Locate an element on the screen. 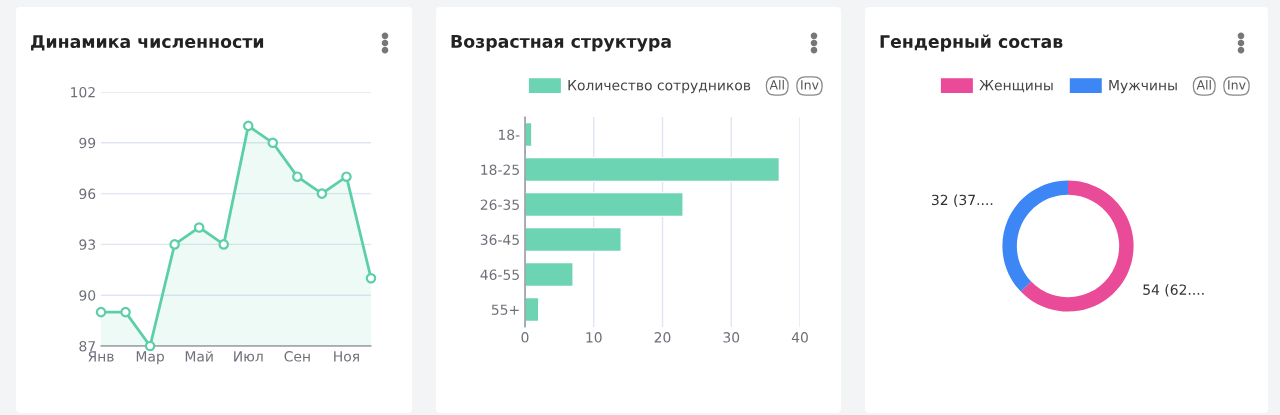  legend-label: Количество сотрудников is located at coordinates (659, 87).